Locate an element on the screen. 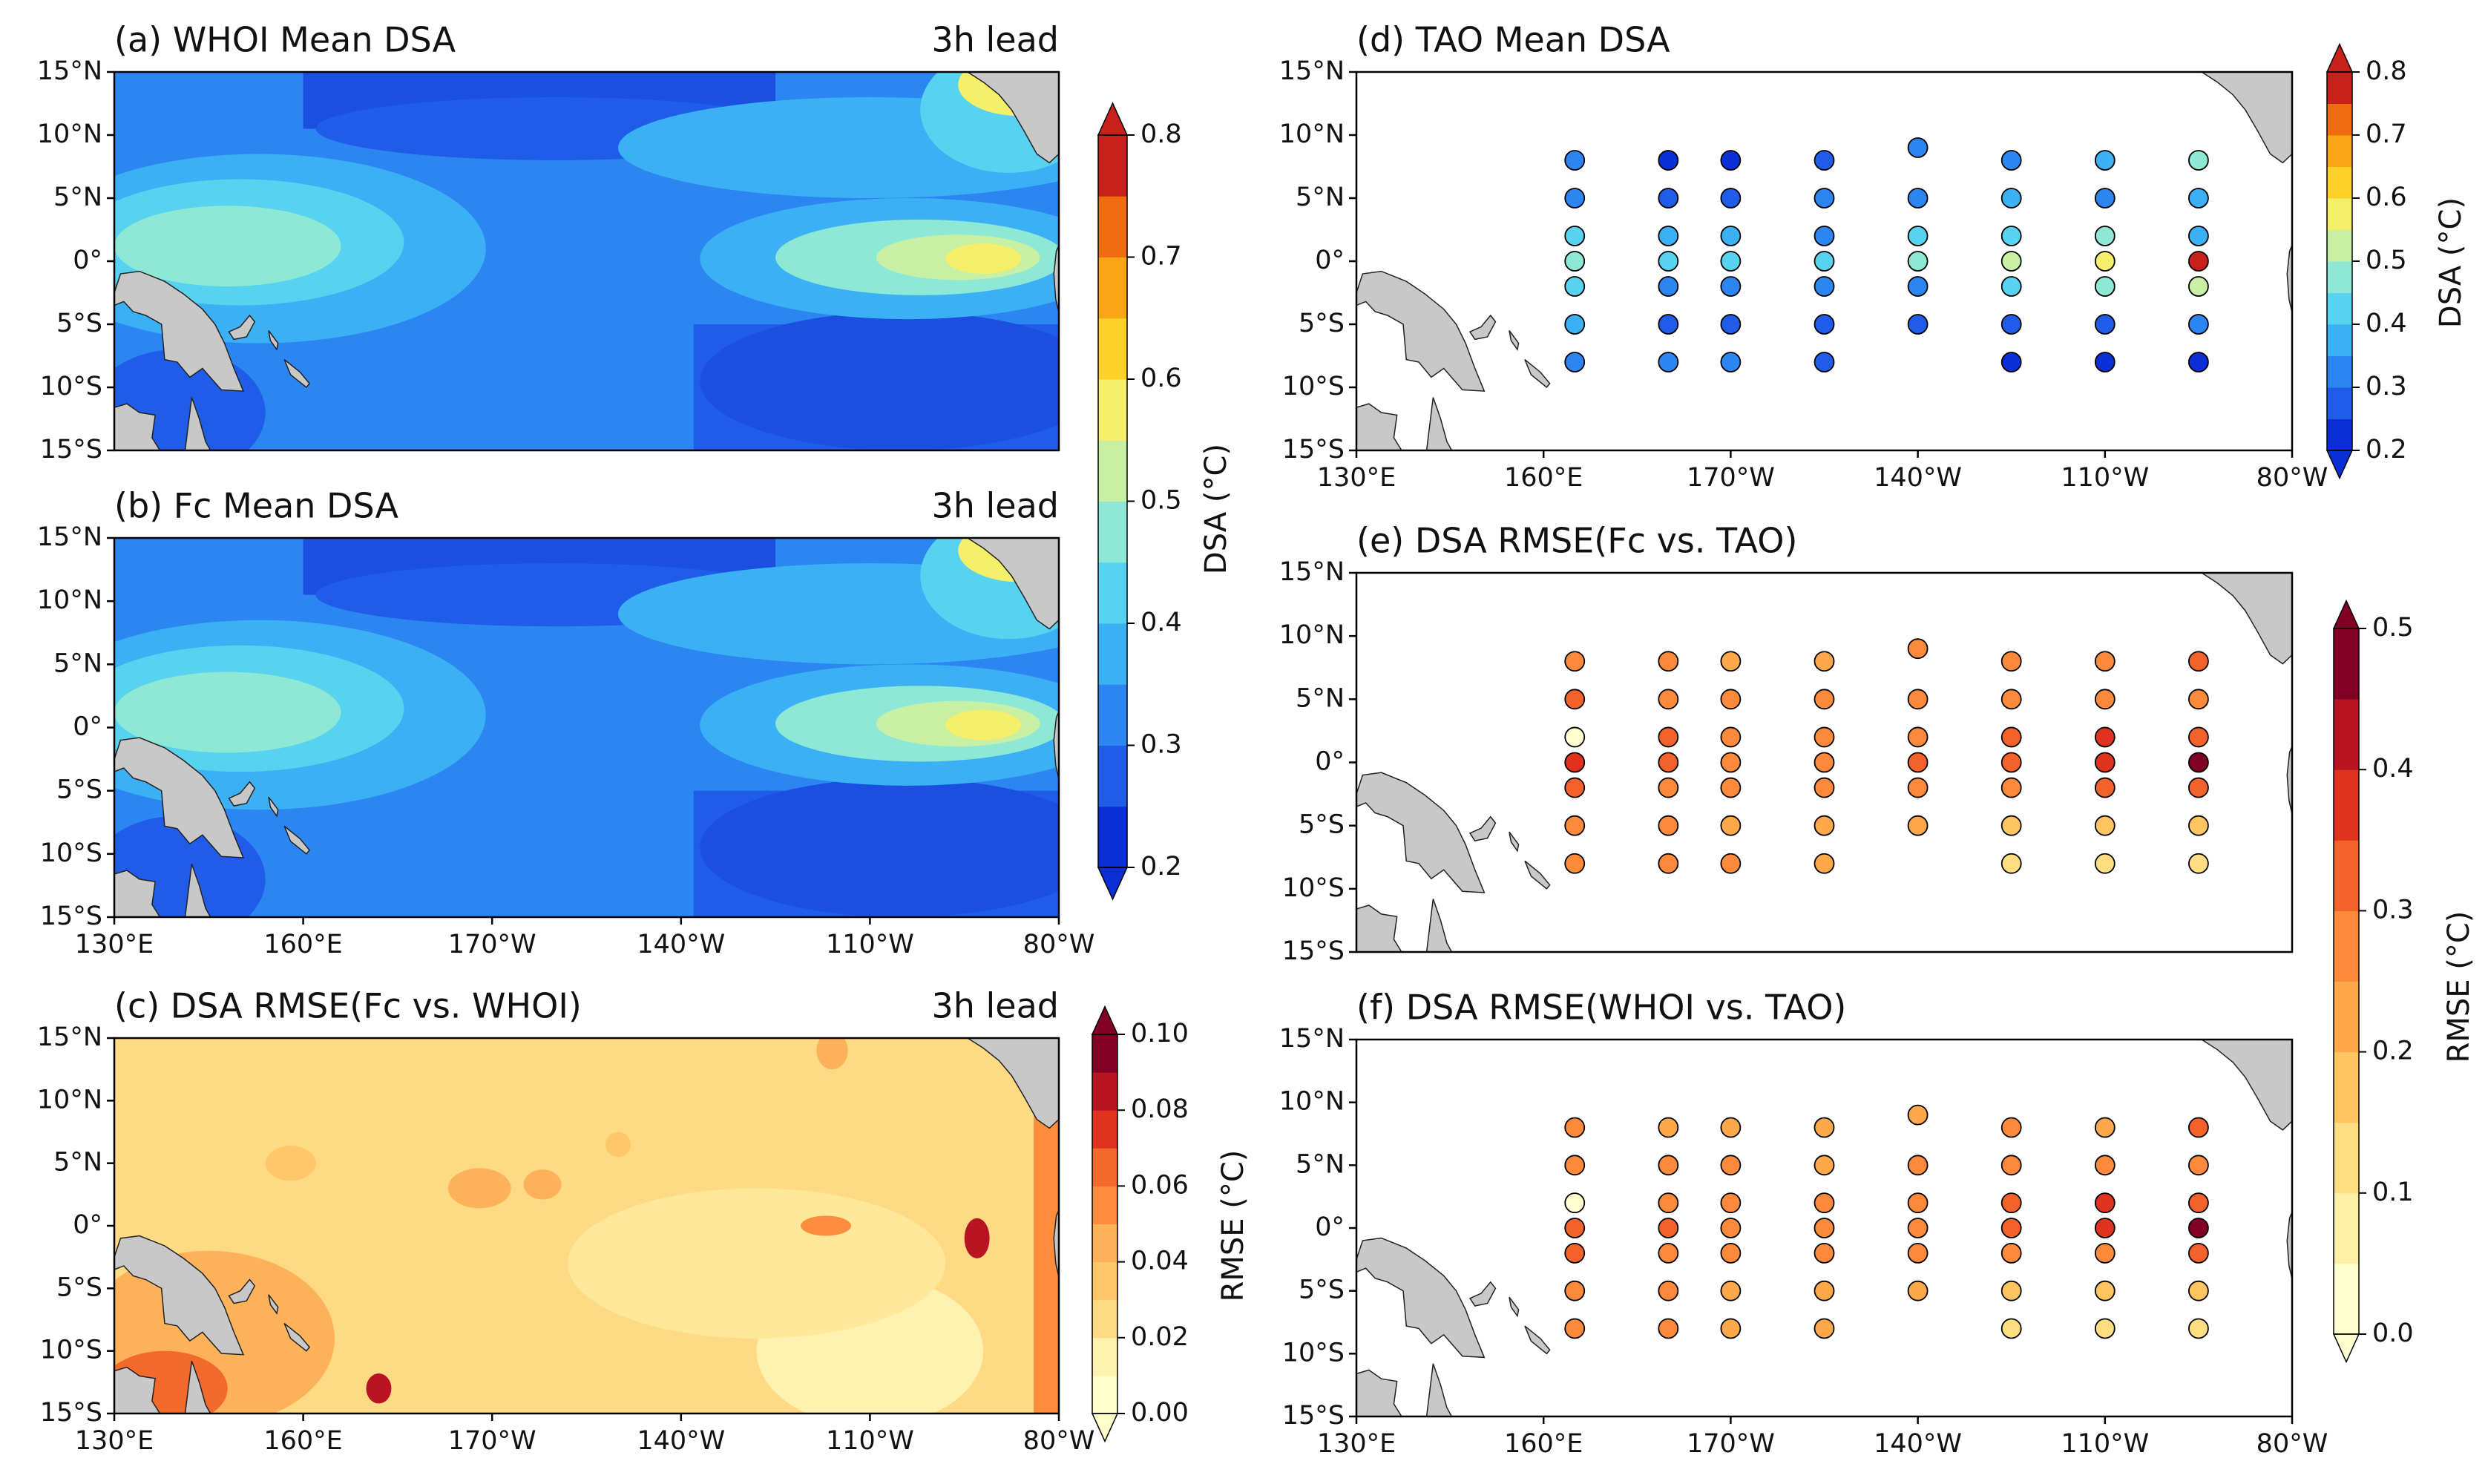 The height and width of the screenshot is (1484, 2488). colorbar-tick-label: 0.04 is located at coordinates (1160, 1261).